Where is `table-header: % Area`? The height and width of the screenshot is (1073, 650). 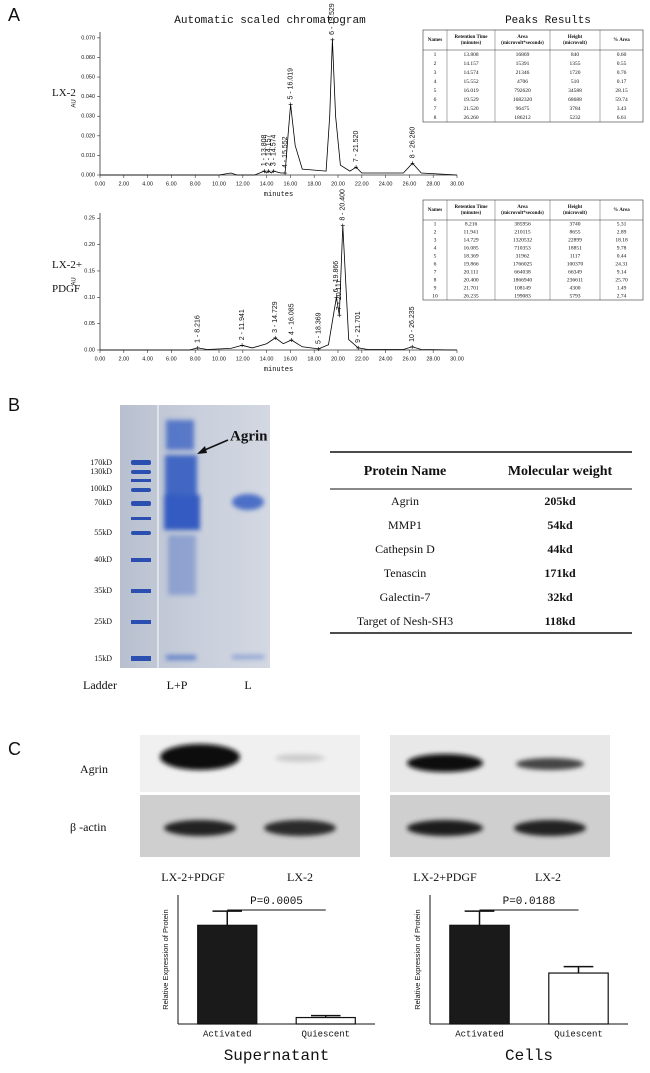
table-header: % Area is located at coordinates (621, 40).